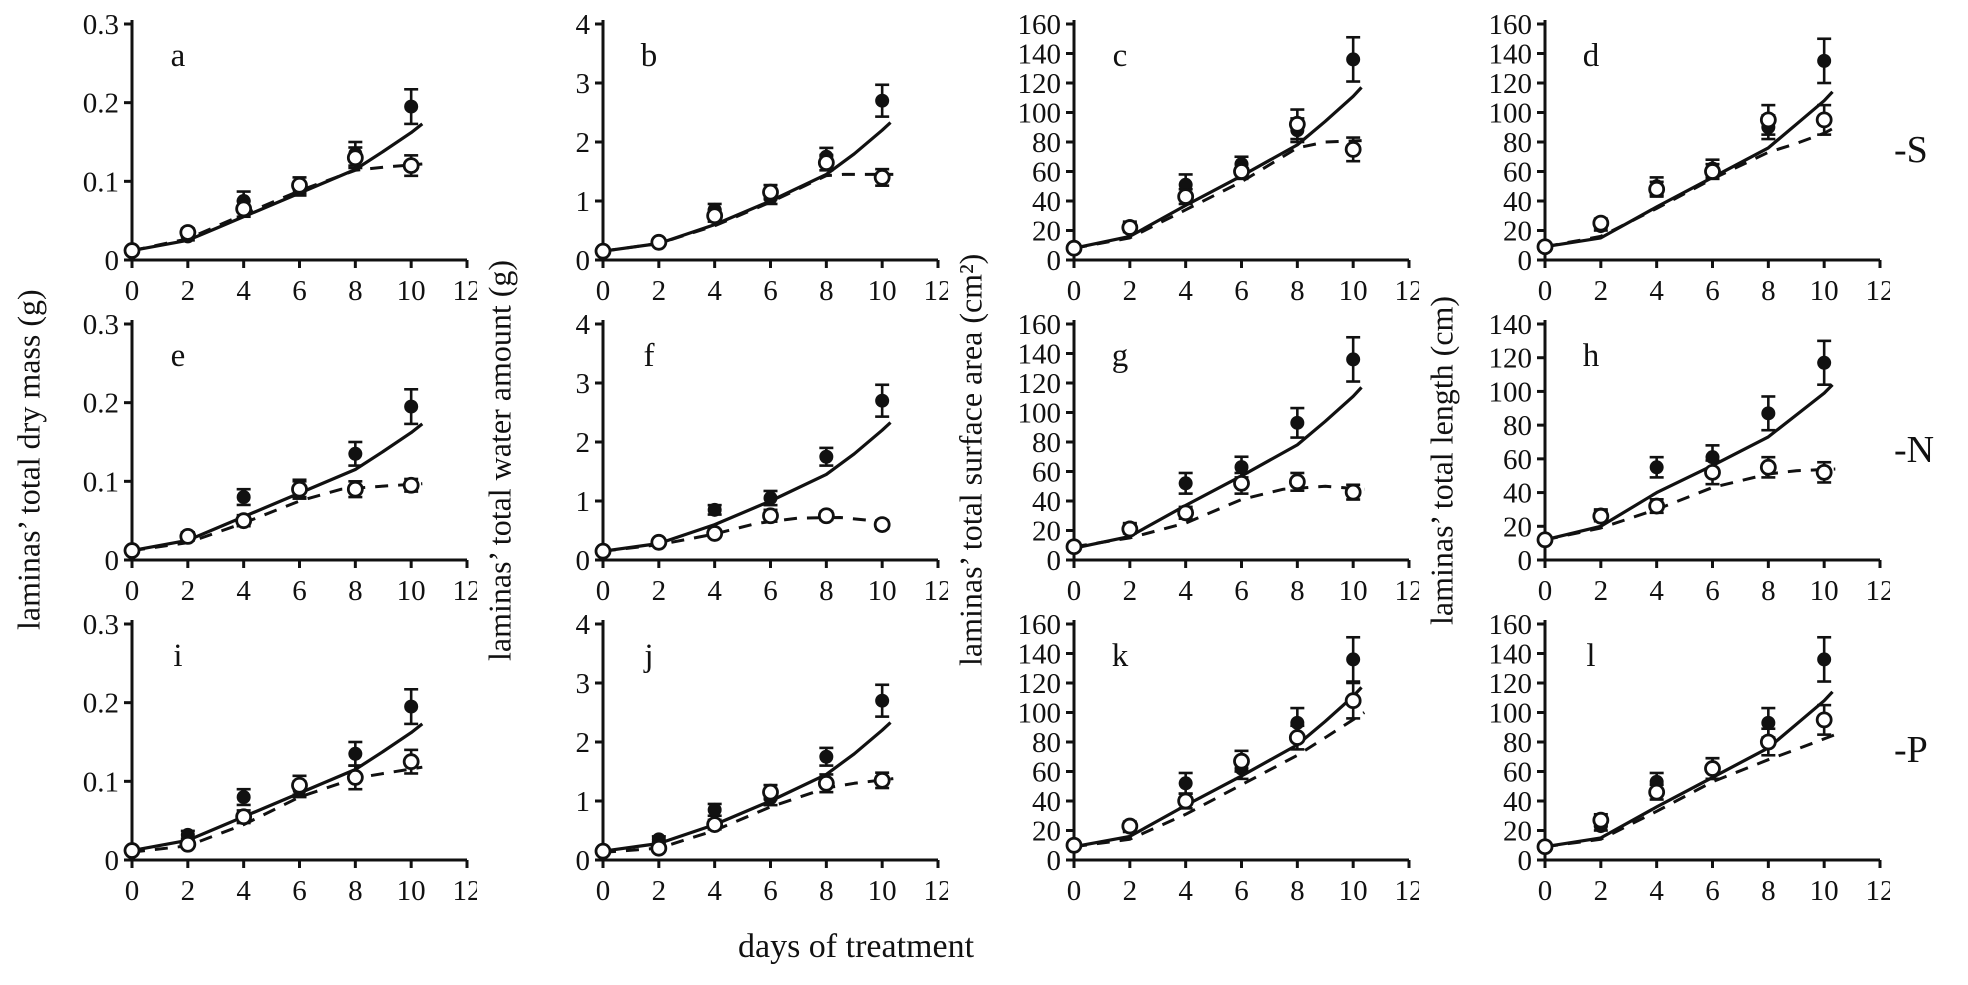  What do you see at coordinates (101, 104) in the screenshot?
I see `svg-text: 0.2` at bounding box center [101, 104].